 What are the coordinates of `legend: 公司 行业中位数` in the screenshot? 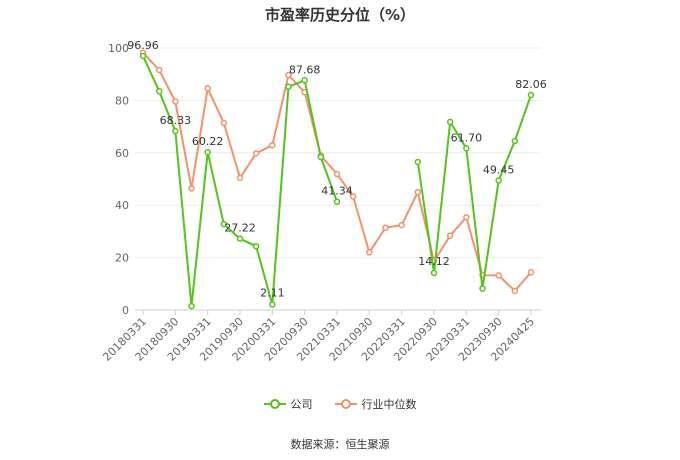 It's located at (340, 404).